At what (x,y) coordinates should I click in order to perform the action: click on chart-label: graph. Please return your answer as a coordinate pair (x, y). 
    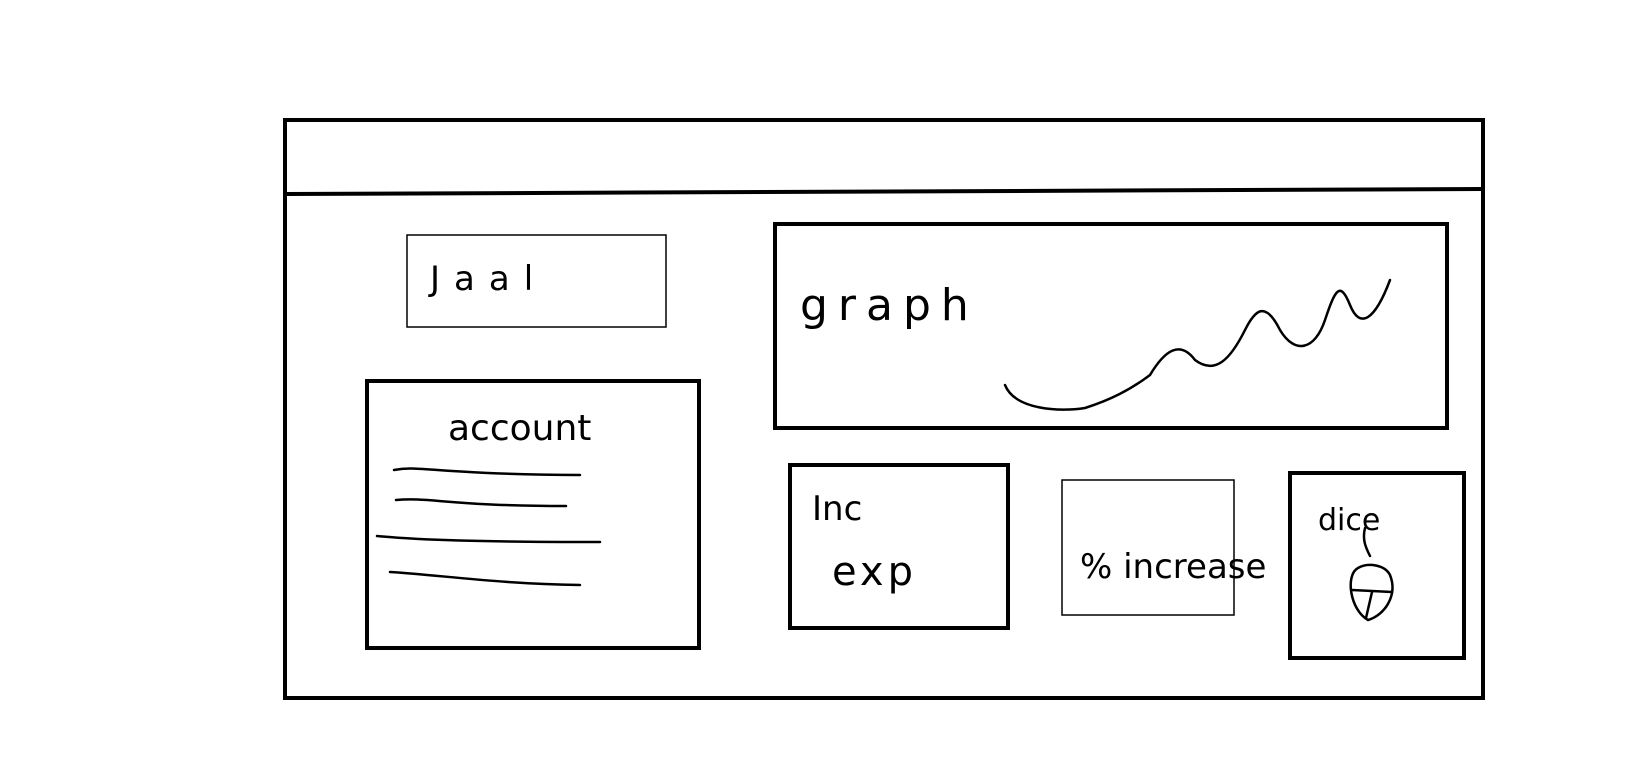
    Looking at the image, I should click on (889, 305).